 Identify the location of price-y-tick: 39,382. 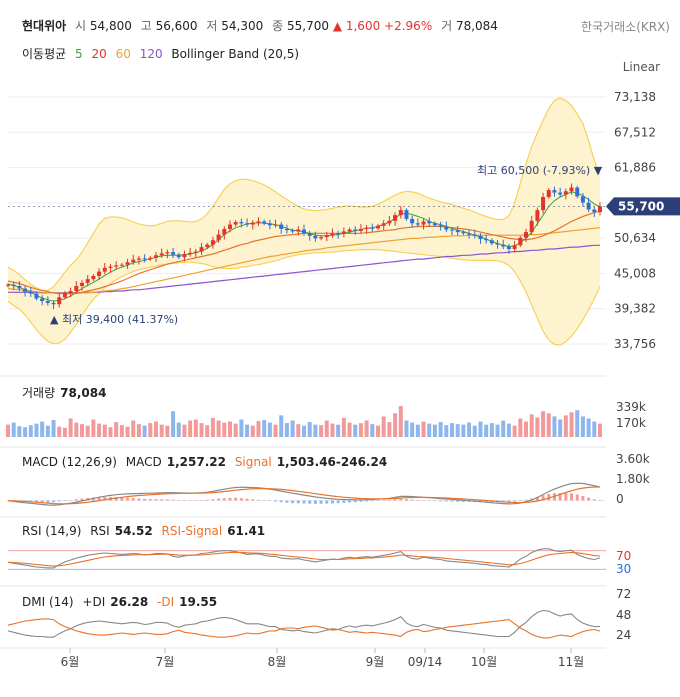
(635, 309).